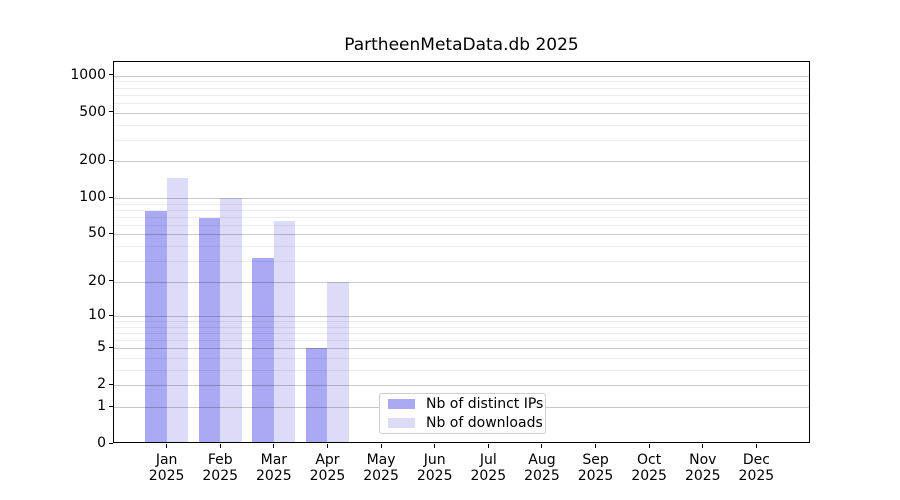 The height and width of the screenshot is (500, 900). I want to click on y-tick-label: 1, so click(101, 406).